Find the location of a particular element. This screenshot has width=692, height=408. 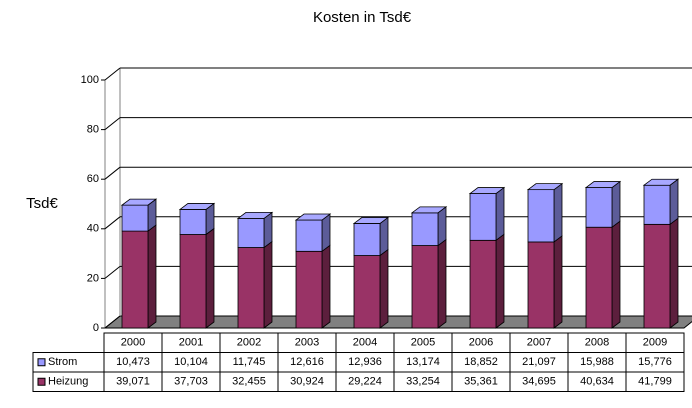

x-tick-label: 2003 is located at coordinates (307, 343).